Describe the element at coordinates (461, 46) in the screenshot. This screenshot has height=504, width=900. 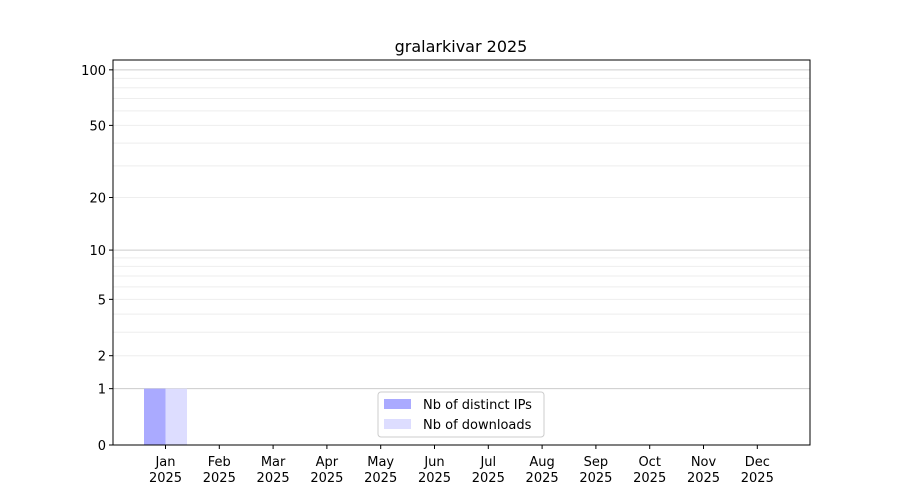
I see `chart-title: gralarkivar 2025` at that location.